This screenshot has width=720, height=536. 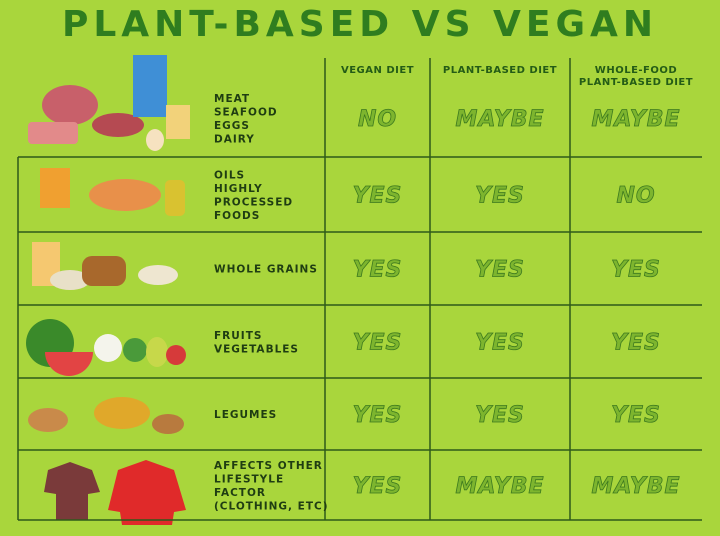 I want to click on milk-icon, so click(x=150, y=86).